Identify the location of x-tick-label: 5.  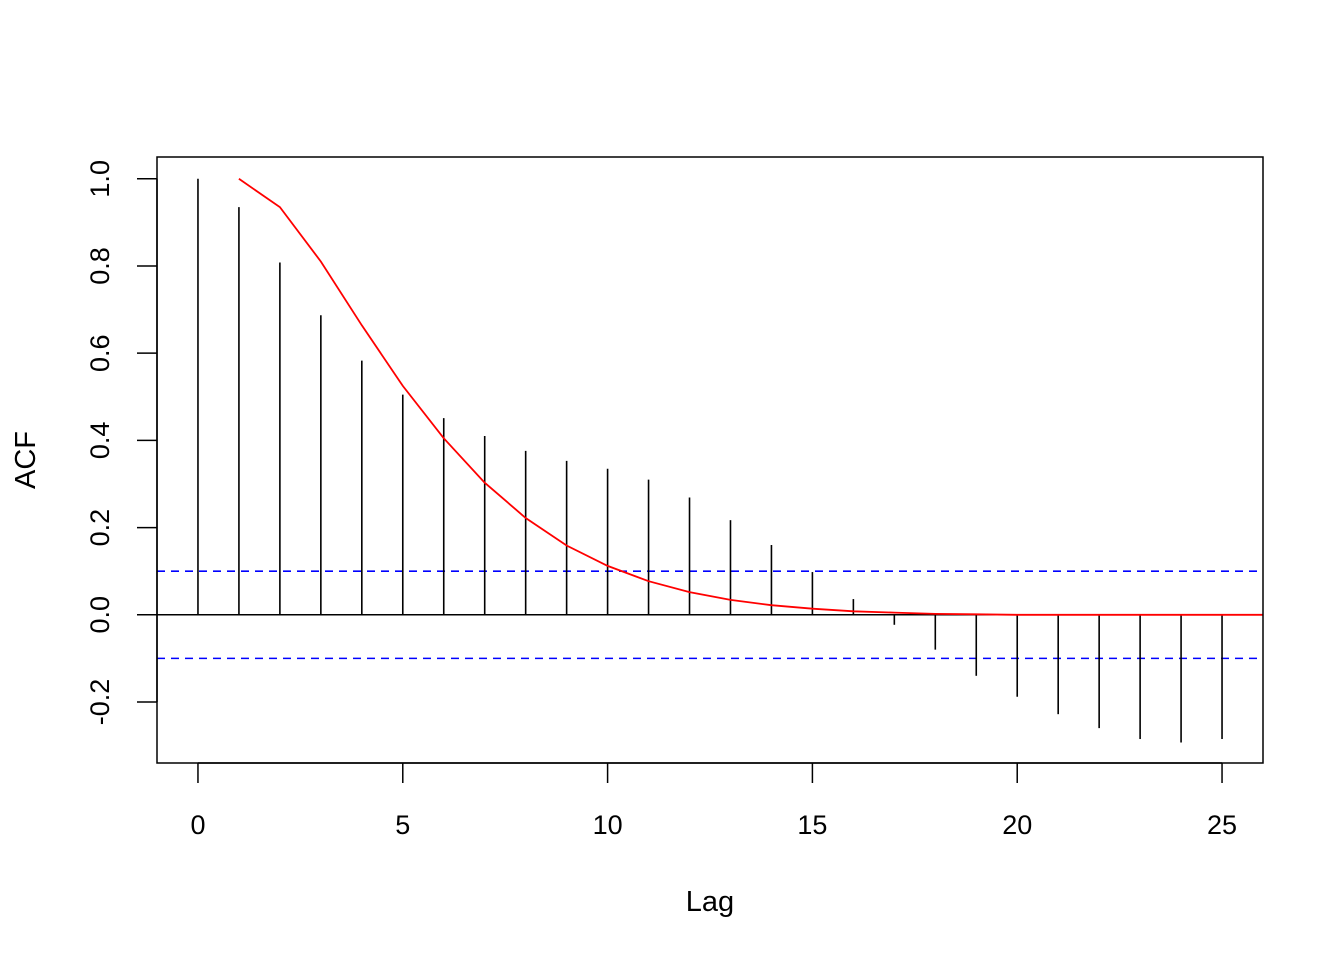
(402, 825).